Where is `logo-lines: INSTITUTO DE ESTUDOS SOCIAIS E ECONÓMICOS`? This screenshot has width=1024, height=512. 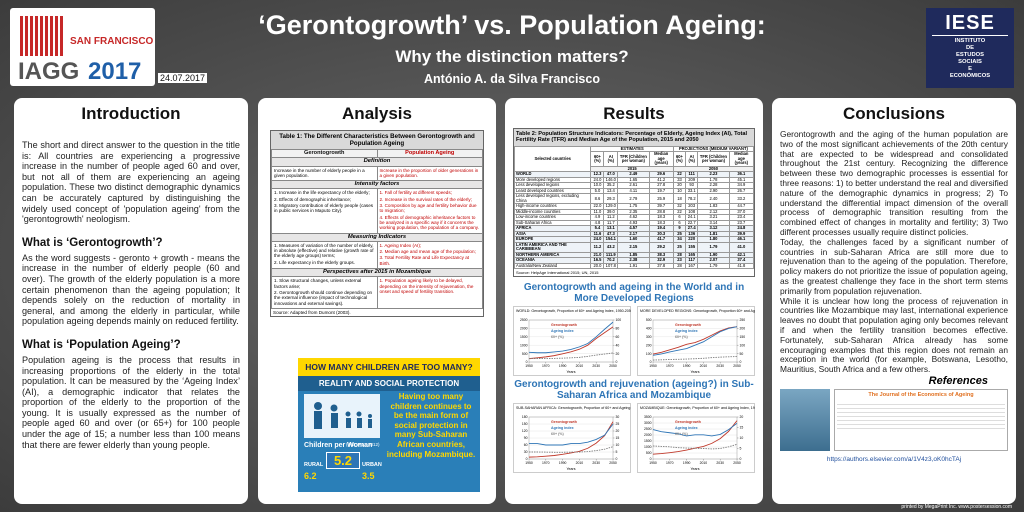
logo-lines: INSTITUTO DE ESTUDOS SOCIAIS E ECONÓMICOS is located at coordinates (970, 59).